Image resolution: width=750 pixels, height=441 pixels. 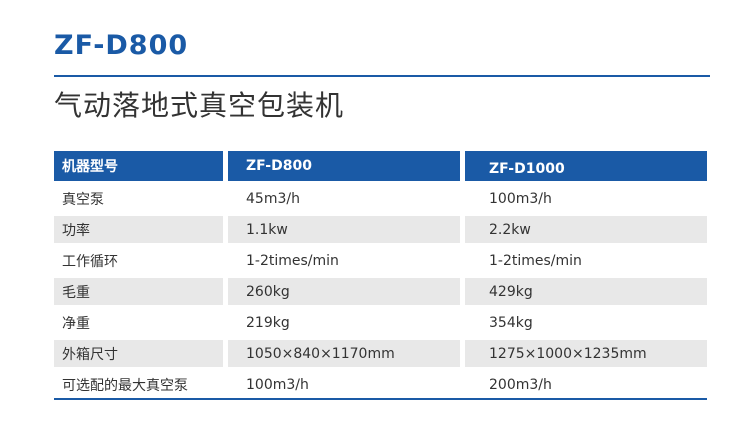 I want to click on row-value-d800: 219kg, so click(x=344, y=322).